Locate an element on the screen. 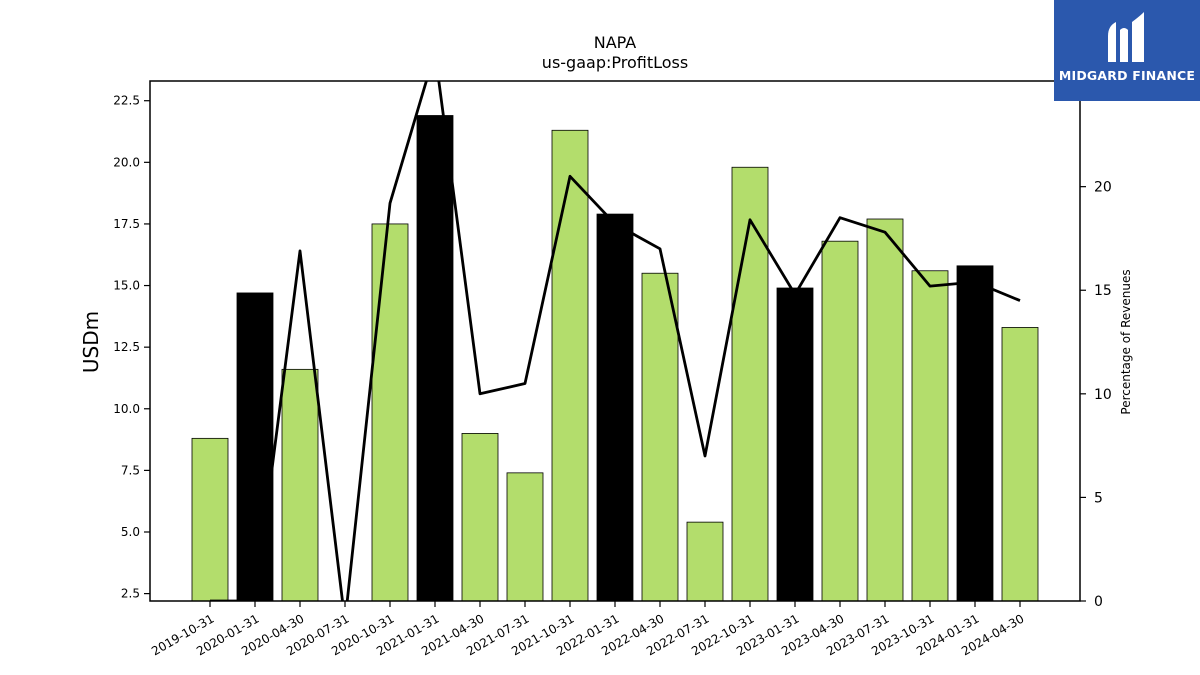  chart-subtitle: us-gaap:ProfitLoss is located at coordinates (615, 62).